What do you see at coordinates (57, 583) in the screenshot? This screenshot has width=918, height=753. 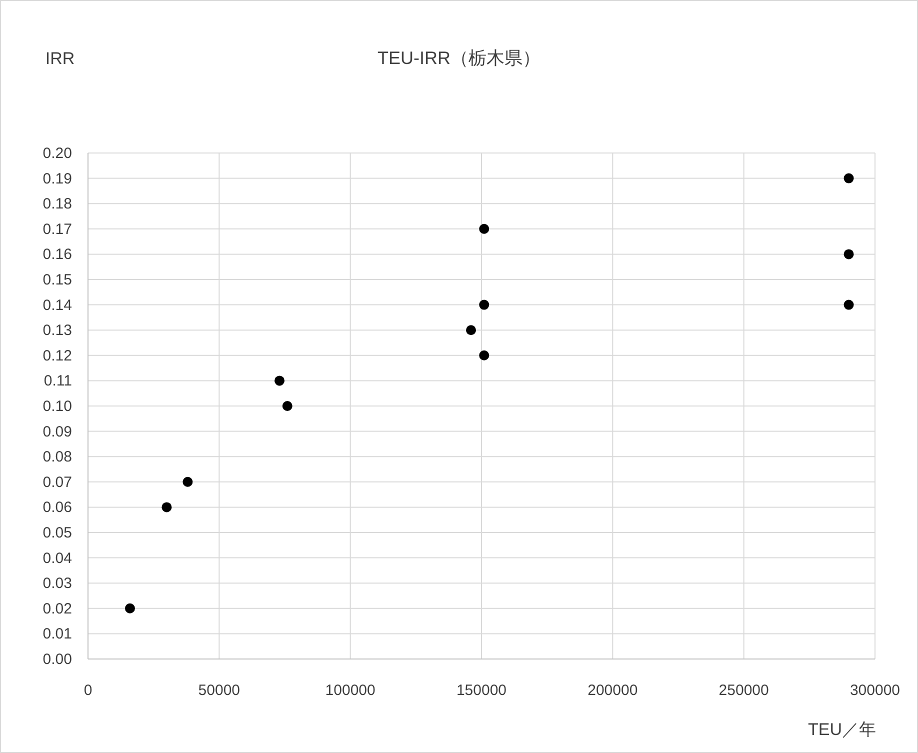 I see `y-tick-label: 0.03` at bounding box center [57, 583].